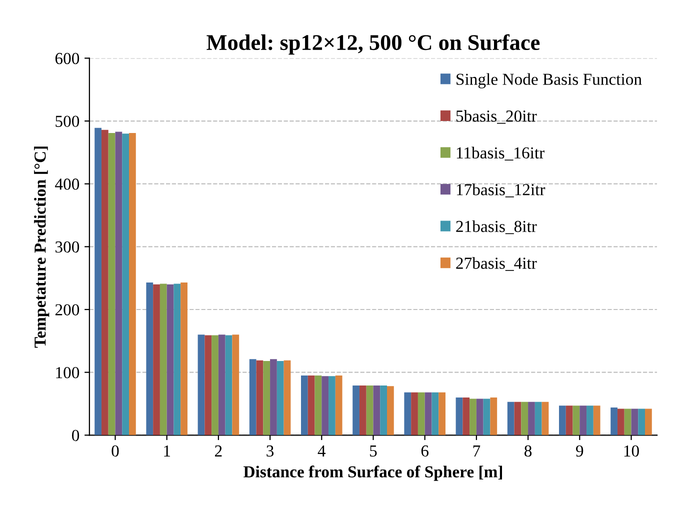  Describe the element at coordinates (42, 247) in the screenshot. I see `y-axis-title: Tempetature Prediction [°C]` at that location.